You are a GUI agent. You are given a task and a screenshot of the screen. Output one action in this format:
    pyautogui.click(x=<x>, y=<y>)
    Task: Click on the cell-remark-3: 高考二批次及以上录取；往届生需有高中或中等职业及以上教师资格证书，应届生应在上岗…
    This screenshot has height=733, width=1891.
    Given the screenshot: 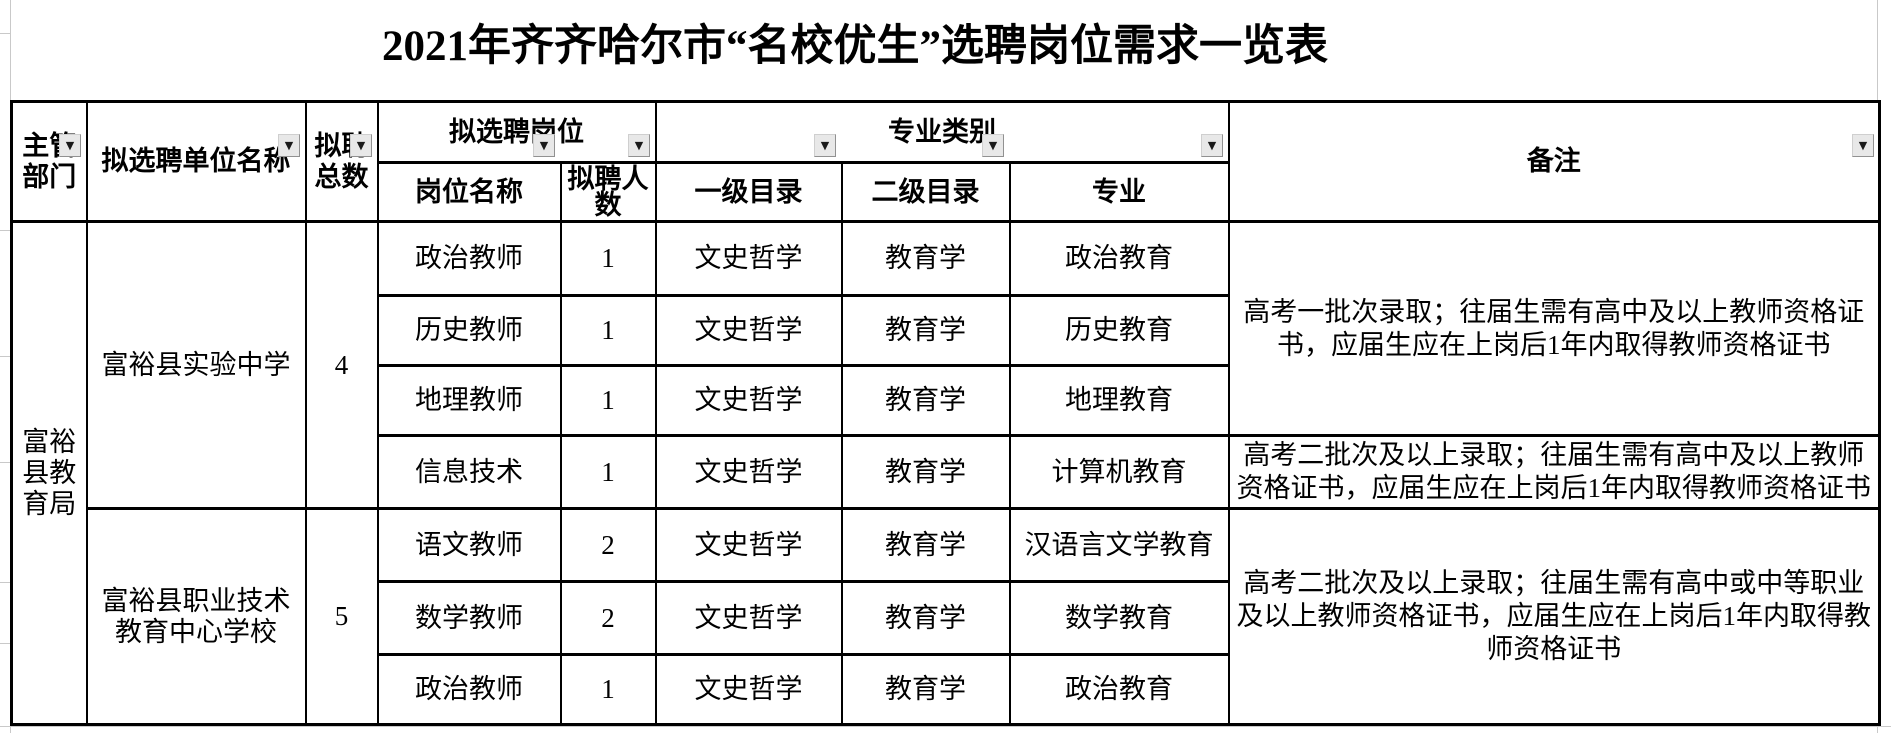 What is the action you would take?
    pyautogui.click(x=1554, y=616)
    